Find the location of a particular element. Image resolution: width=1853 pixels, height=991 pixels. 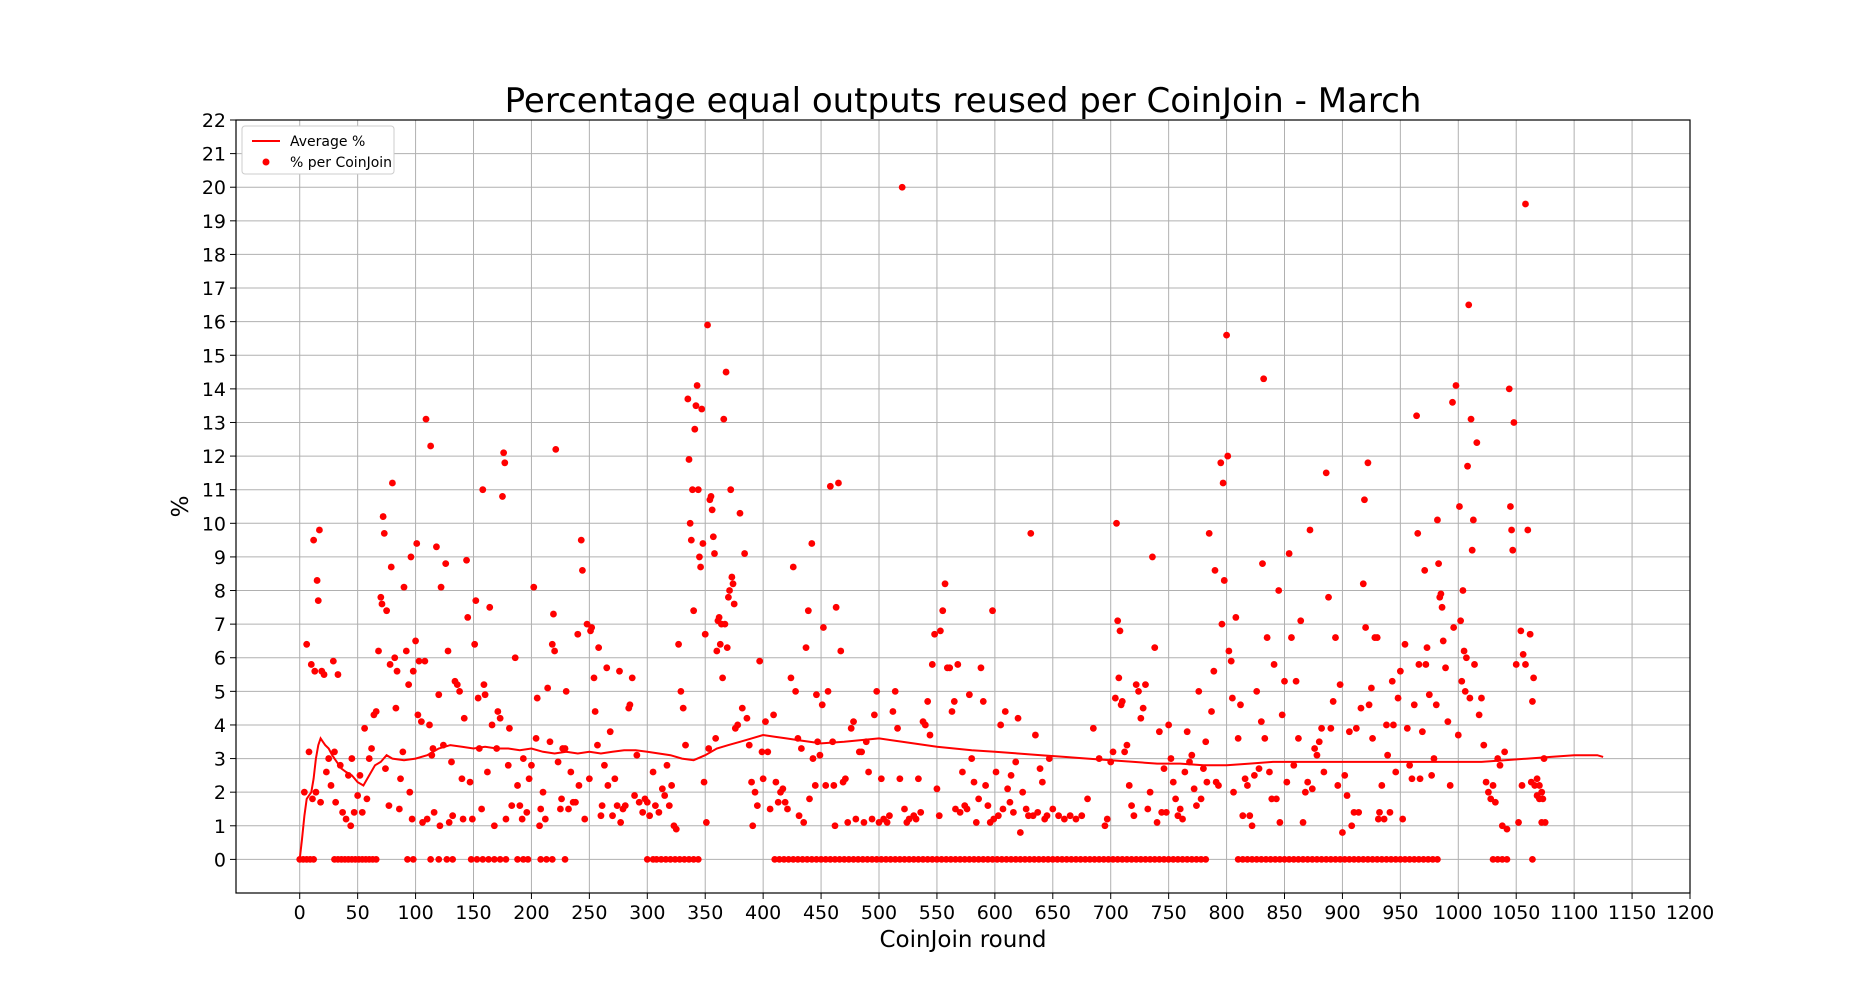

x-tick-label: 150 is located at coordinates (473, 913).